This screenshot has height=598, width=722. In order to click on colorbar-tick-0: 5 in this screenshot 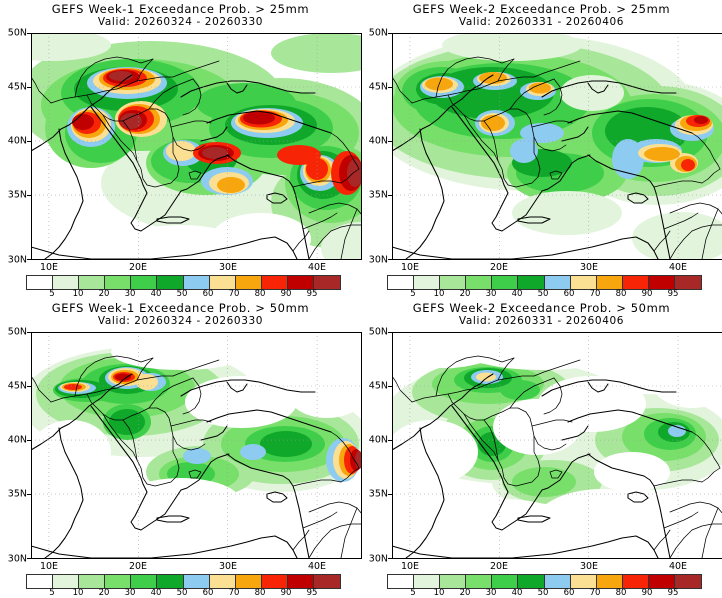, I will do `click(413, 294)`.